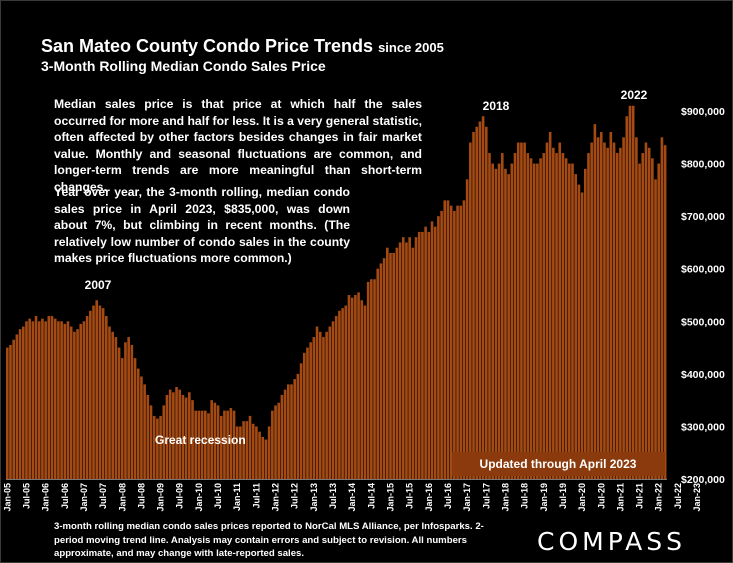 This screenshot has height=563, width=733. I want to click on x-tick-label: Jul-15, so click(410, 496).